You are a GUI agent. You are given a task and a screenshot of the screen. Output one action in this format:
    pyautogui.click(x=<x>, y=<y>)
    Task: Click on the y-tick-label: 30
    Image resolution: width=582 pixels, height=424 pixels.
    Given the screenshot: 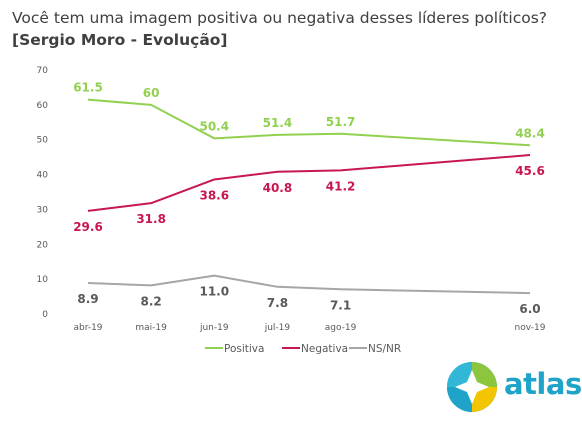 What is the action you would take?
    pyautogui.click(x=43, y=210)
    